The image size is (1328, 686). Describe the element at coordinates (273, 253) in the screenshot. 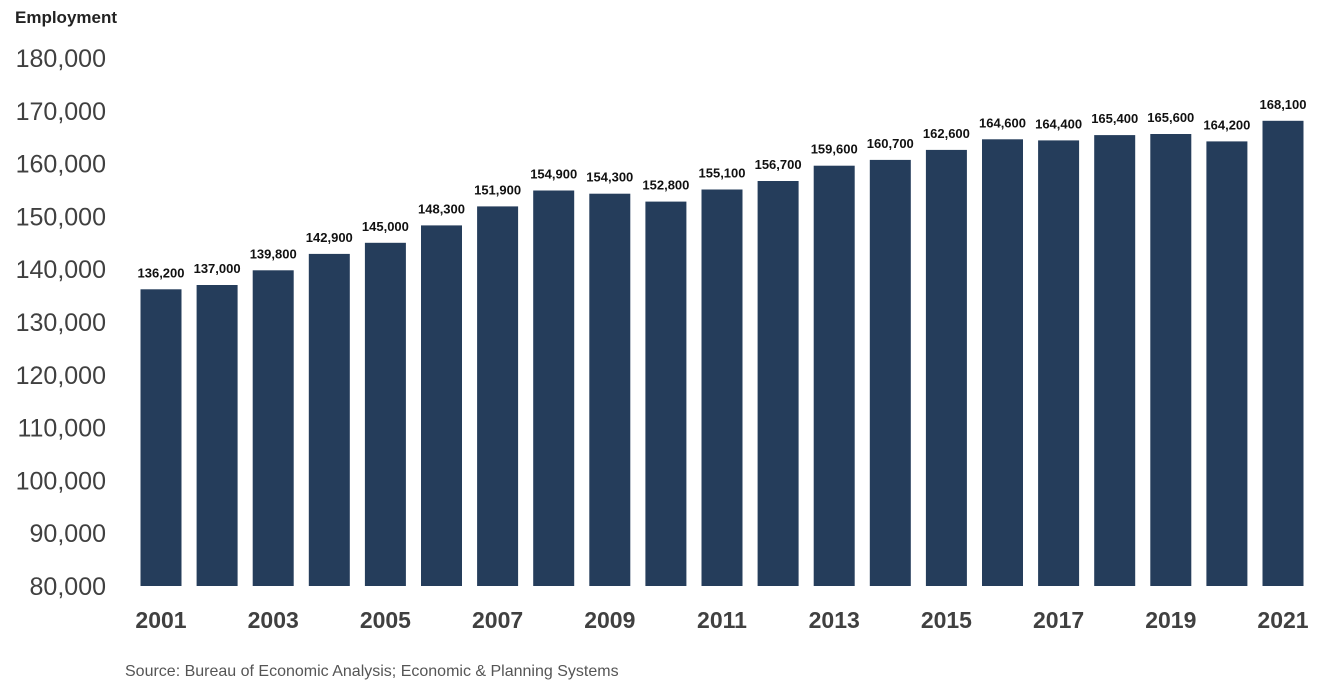

I see `data-label-2003: 139,800` at that location.